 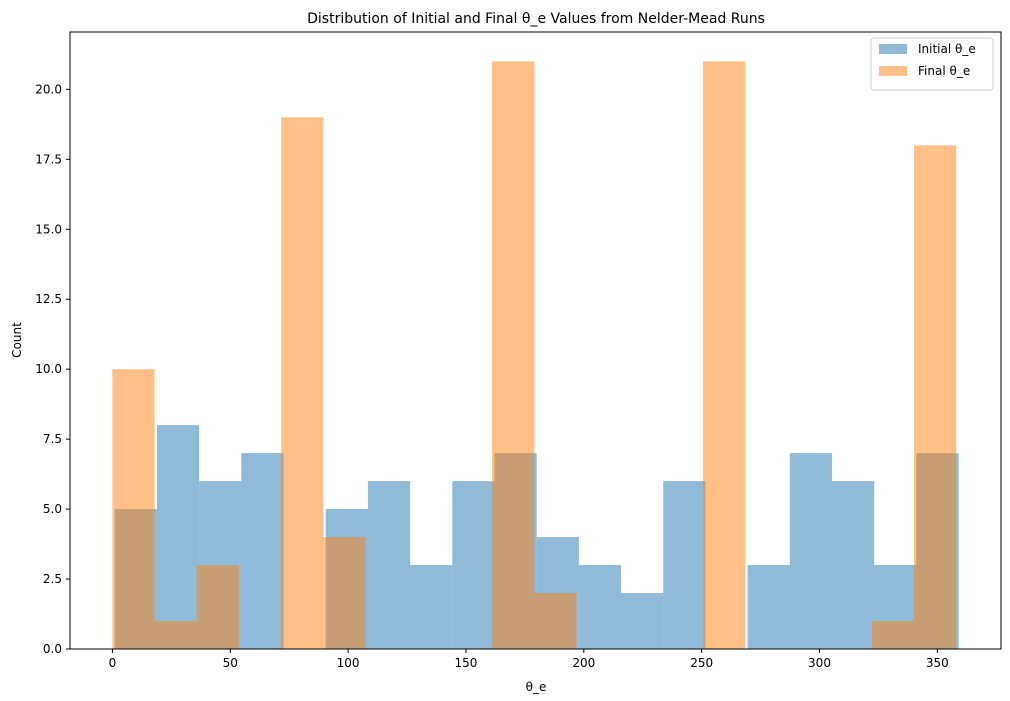 I want to click on legend: Initial θ_e Final θ_e, so click(x=932, y=64).